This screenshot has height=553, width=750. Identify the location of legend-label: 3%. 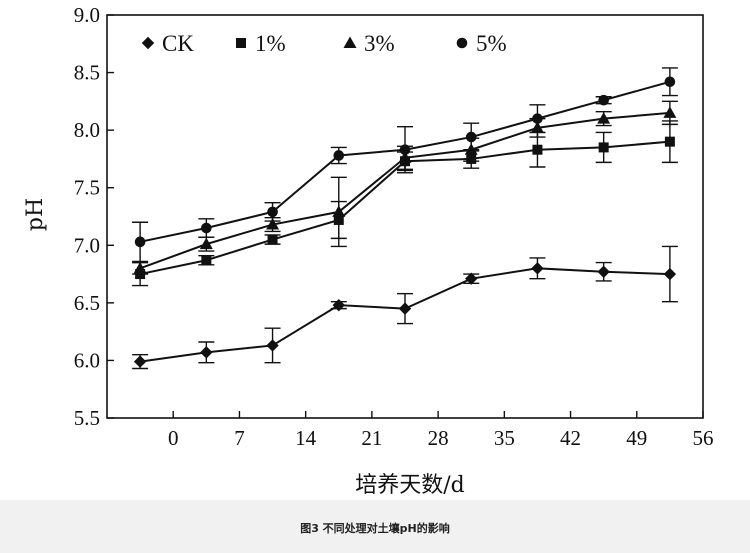
(379, 43).